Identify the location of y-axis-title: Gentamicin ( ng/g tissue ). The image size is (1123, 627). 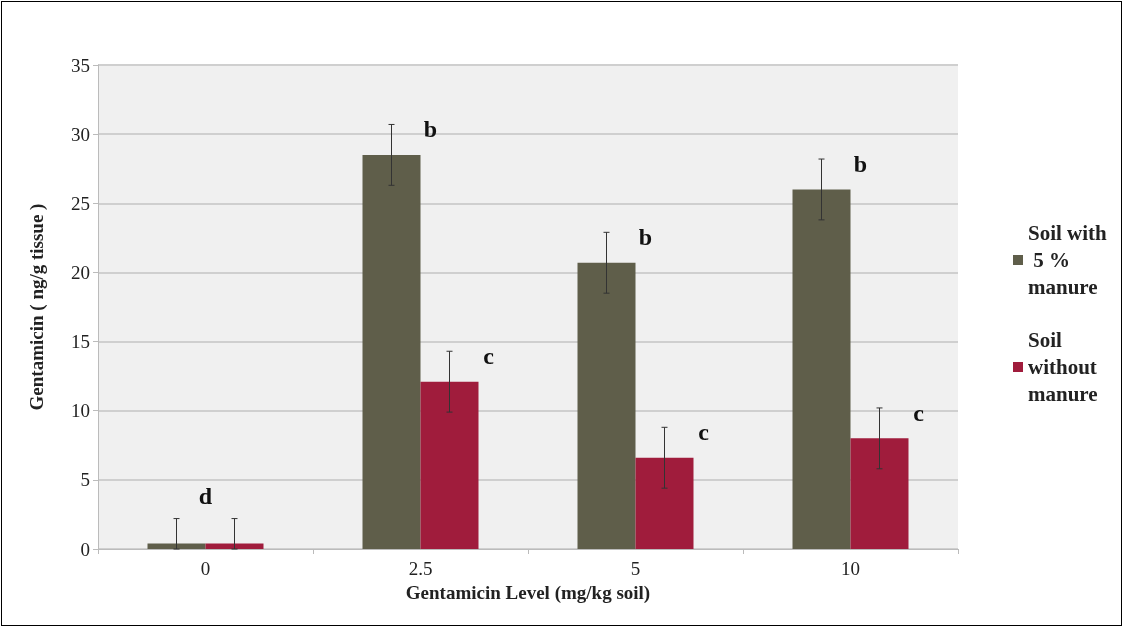
(37, 307).